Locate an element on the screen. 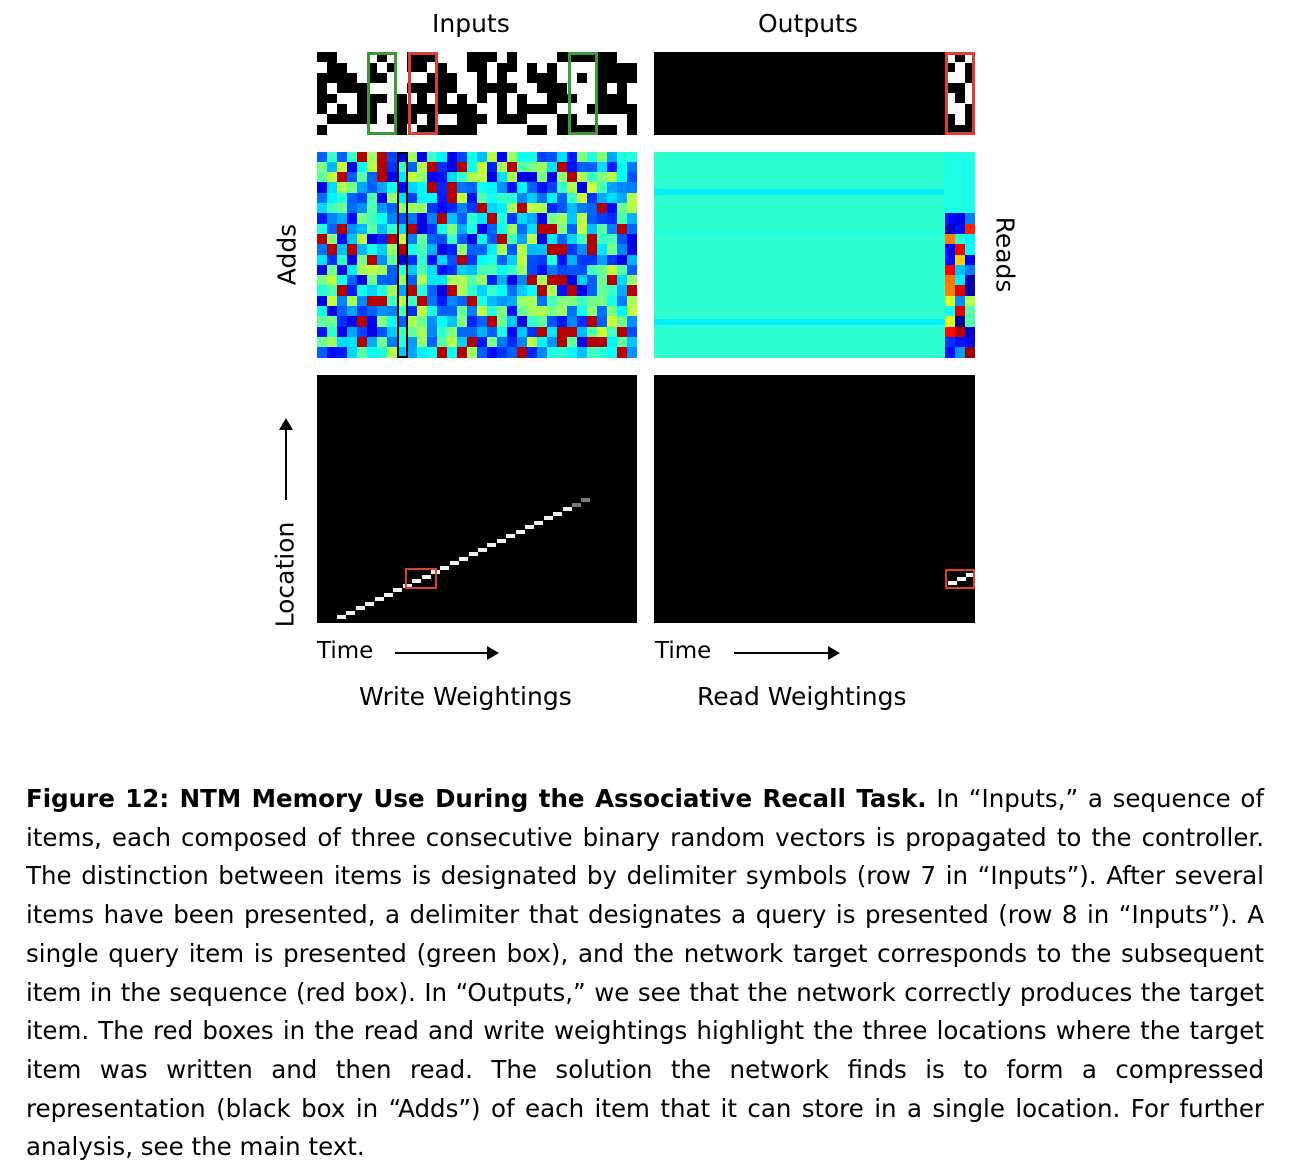 The height and width of the screenshot is (1172, 1290). reads-label: Reads is located at coordinates (1005, 254).